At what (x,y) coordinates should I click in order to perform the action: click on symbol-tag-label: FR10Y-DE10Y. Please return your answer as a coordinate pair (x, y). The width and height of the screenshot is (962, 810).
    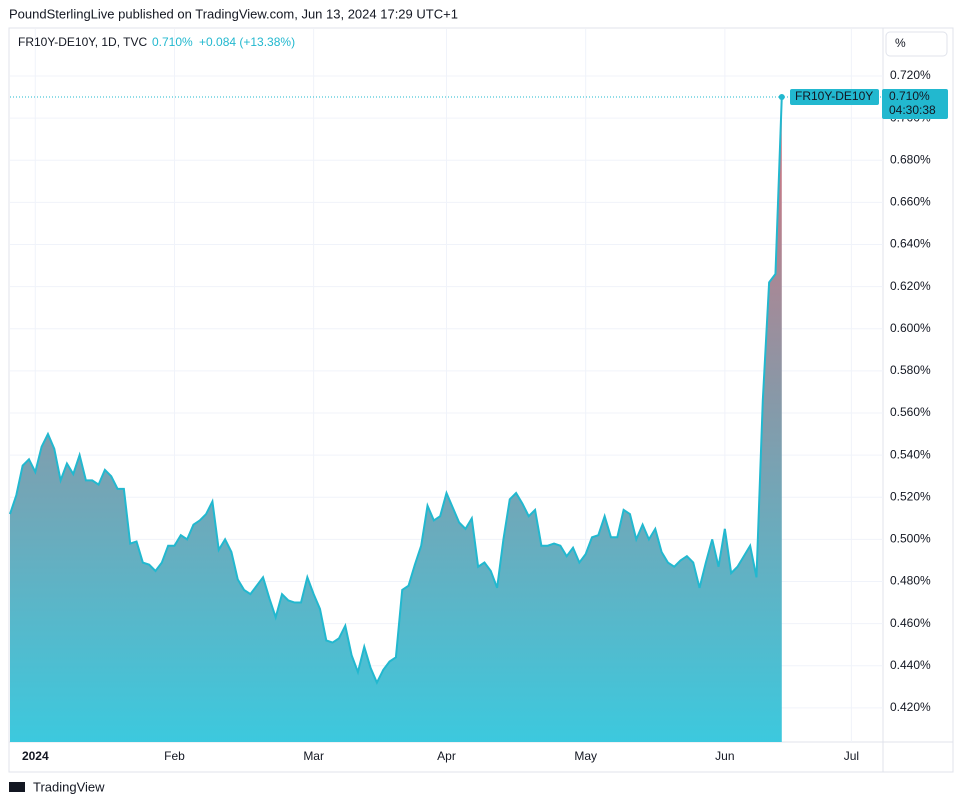
    Looking at the image, I should click on (834, 96).